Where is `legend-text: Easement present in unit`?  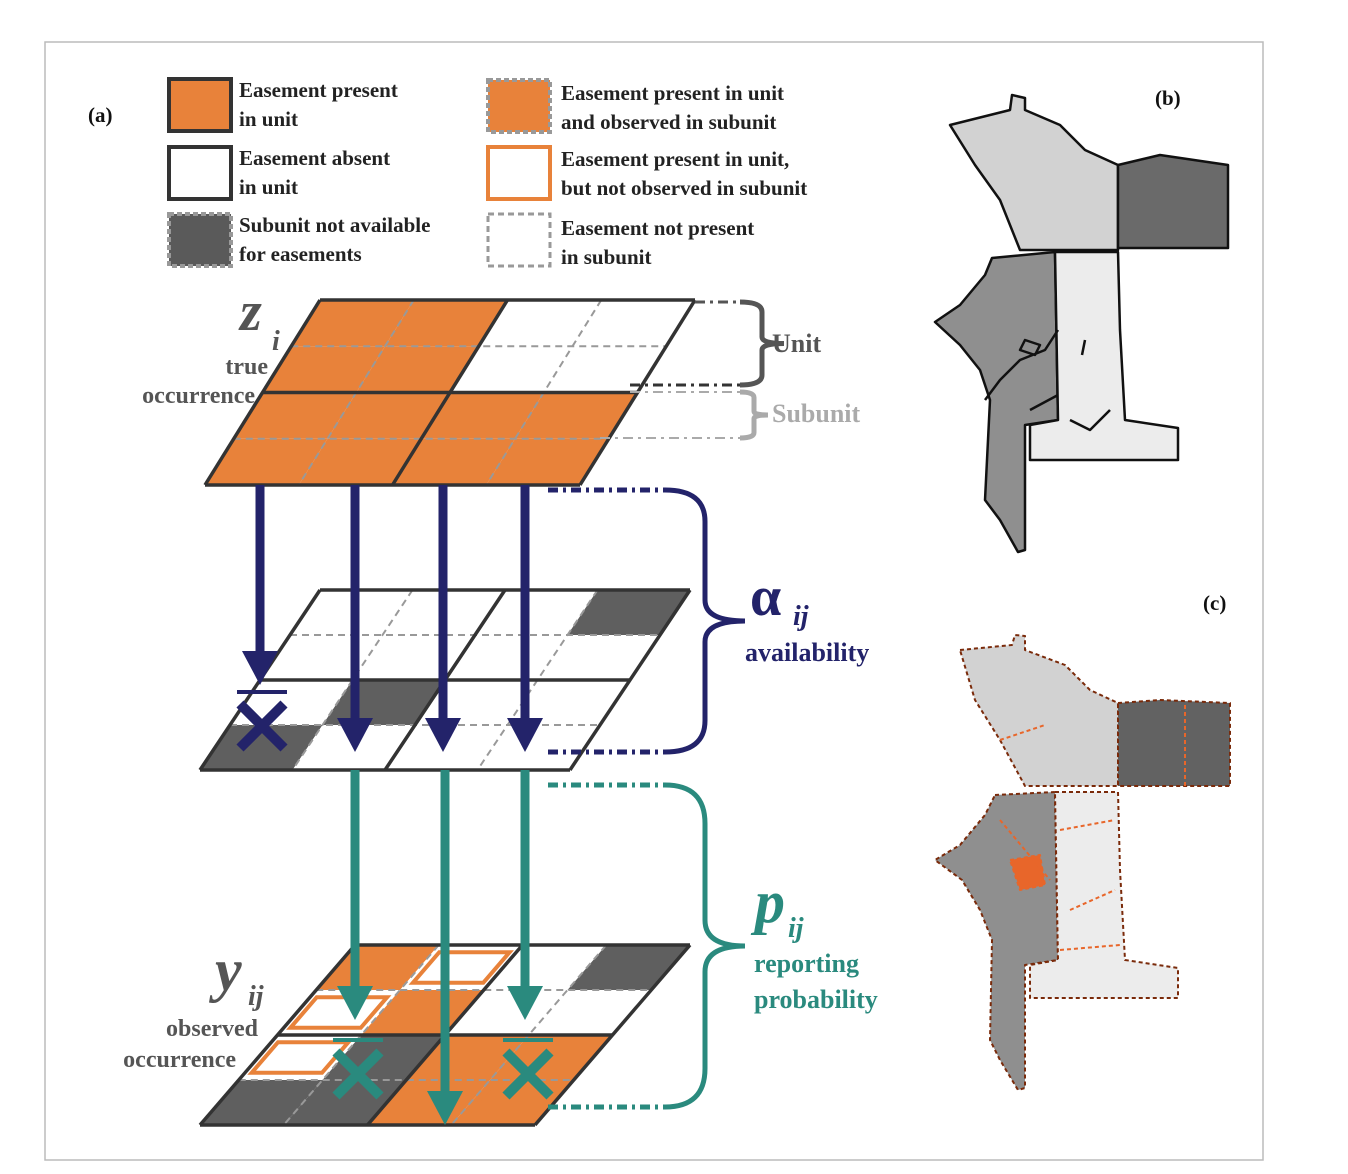 legend-text: Easement present in unit is located at coordinates (672, 93).